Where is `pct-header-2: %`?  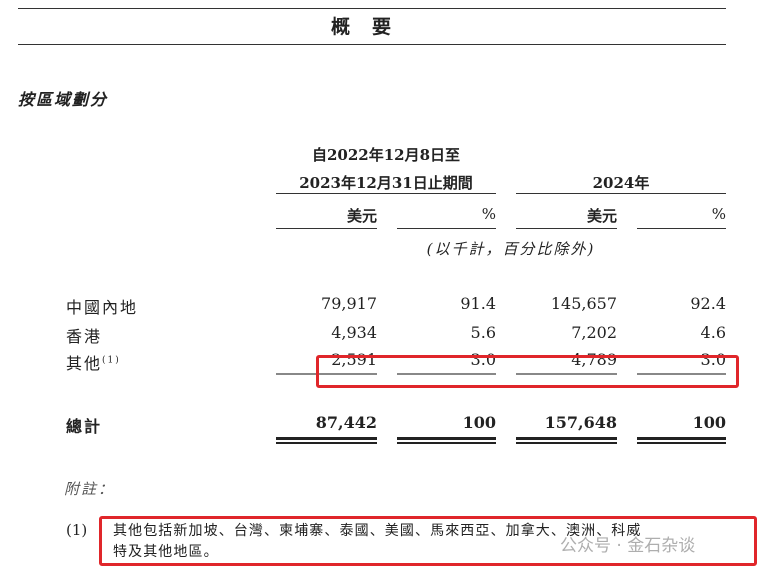
pct-header-2: % is located at coordinates (718, 214).